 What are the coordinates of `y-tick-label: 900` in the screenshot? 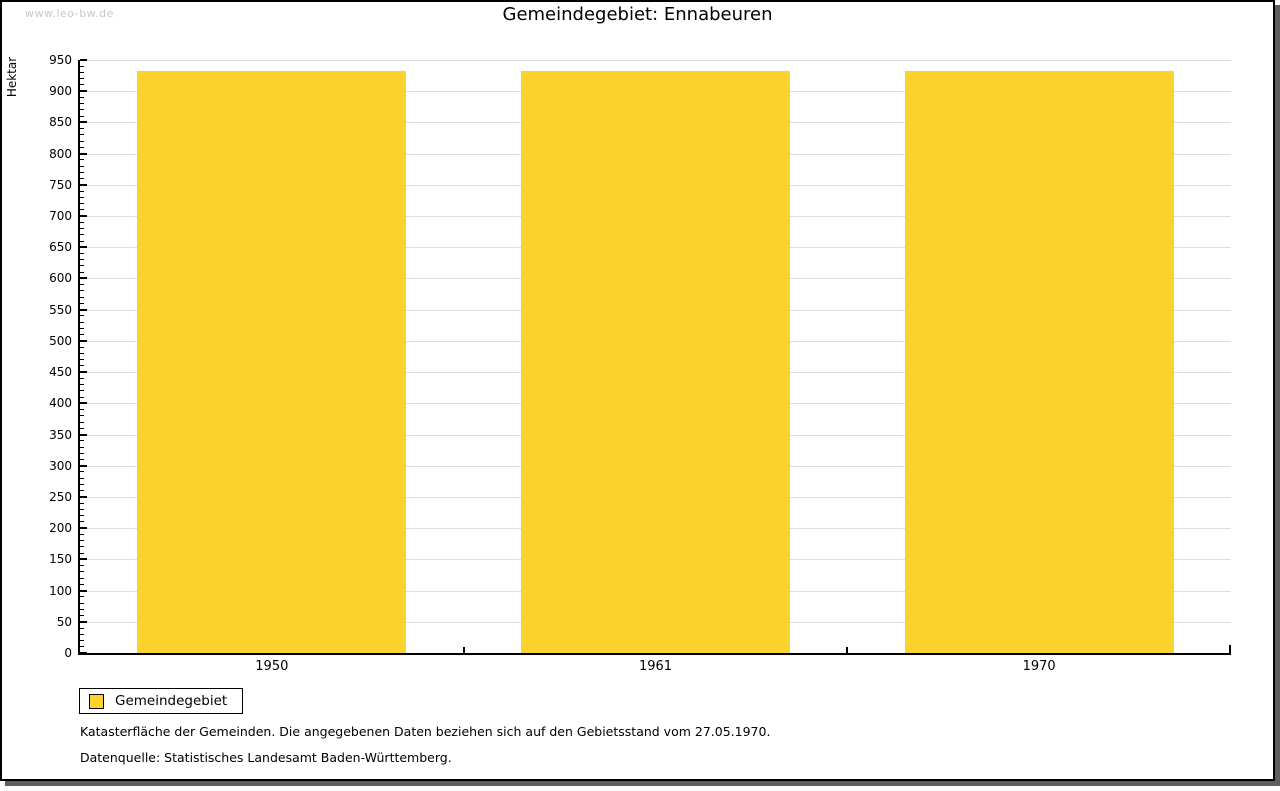 It's located at (60, 91).